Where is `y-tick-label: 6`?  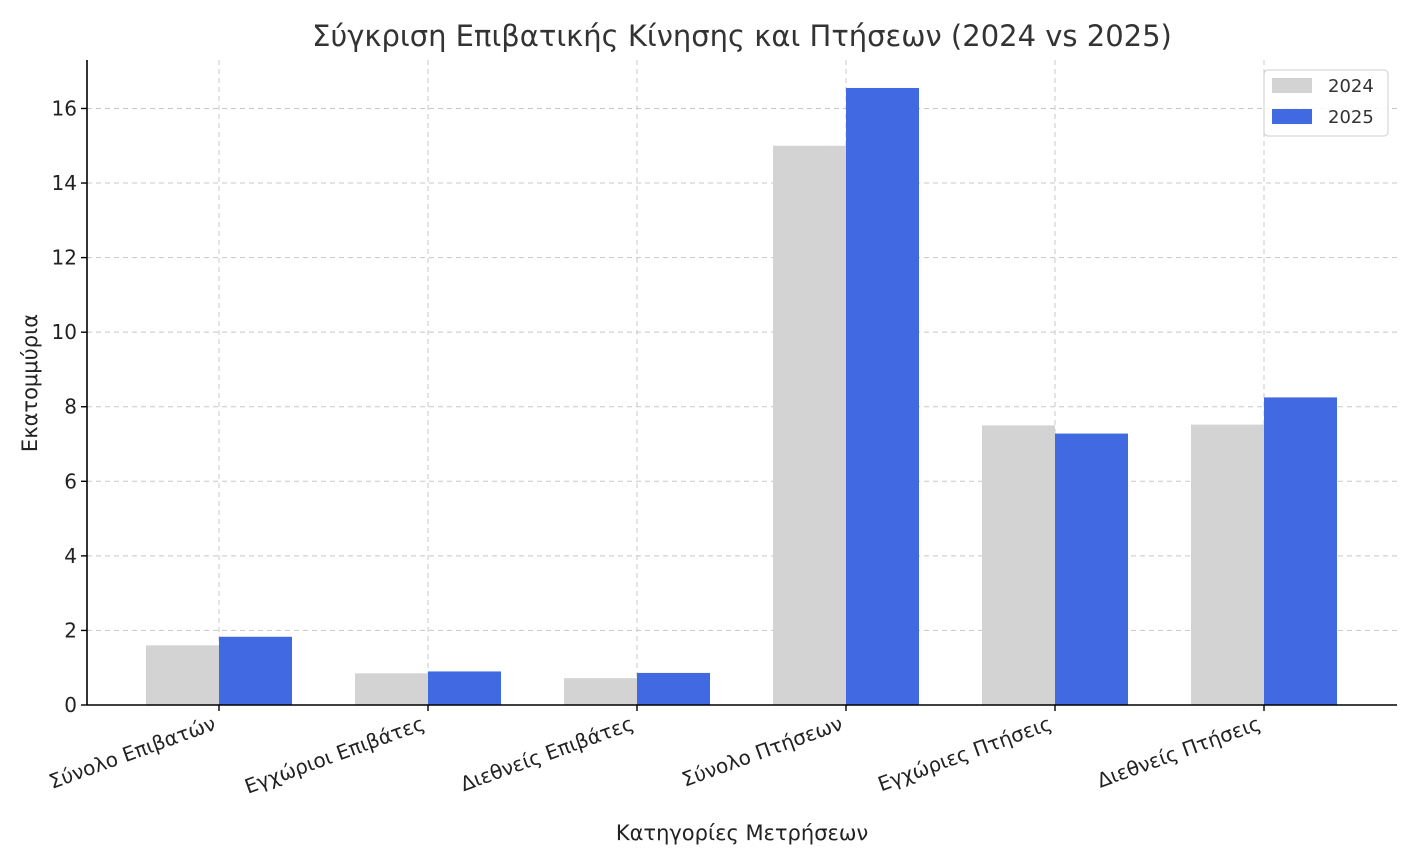 y-tick-label: 6 is located at coordinates (70, 481).